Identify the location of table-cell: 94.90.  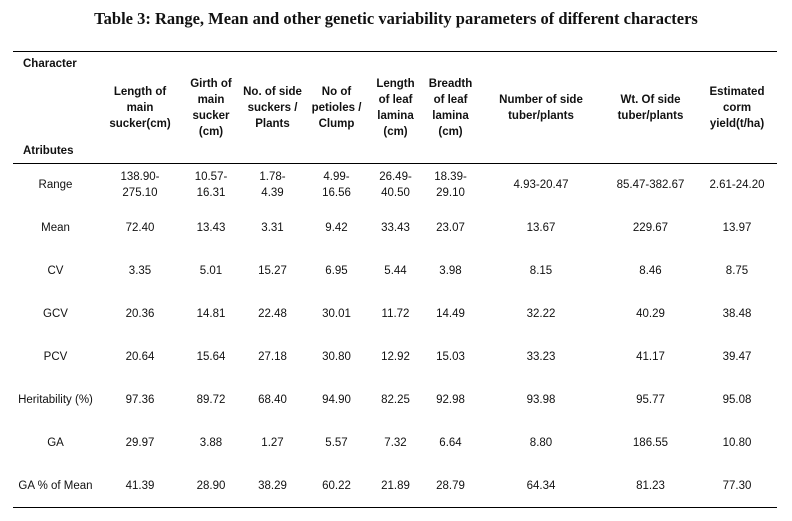
(336, 400).